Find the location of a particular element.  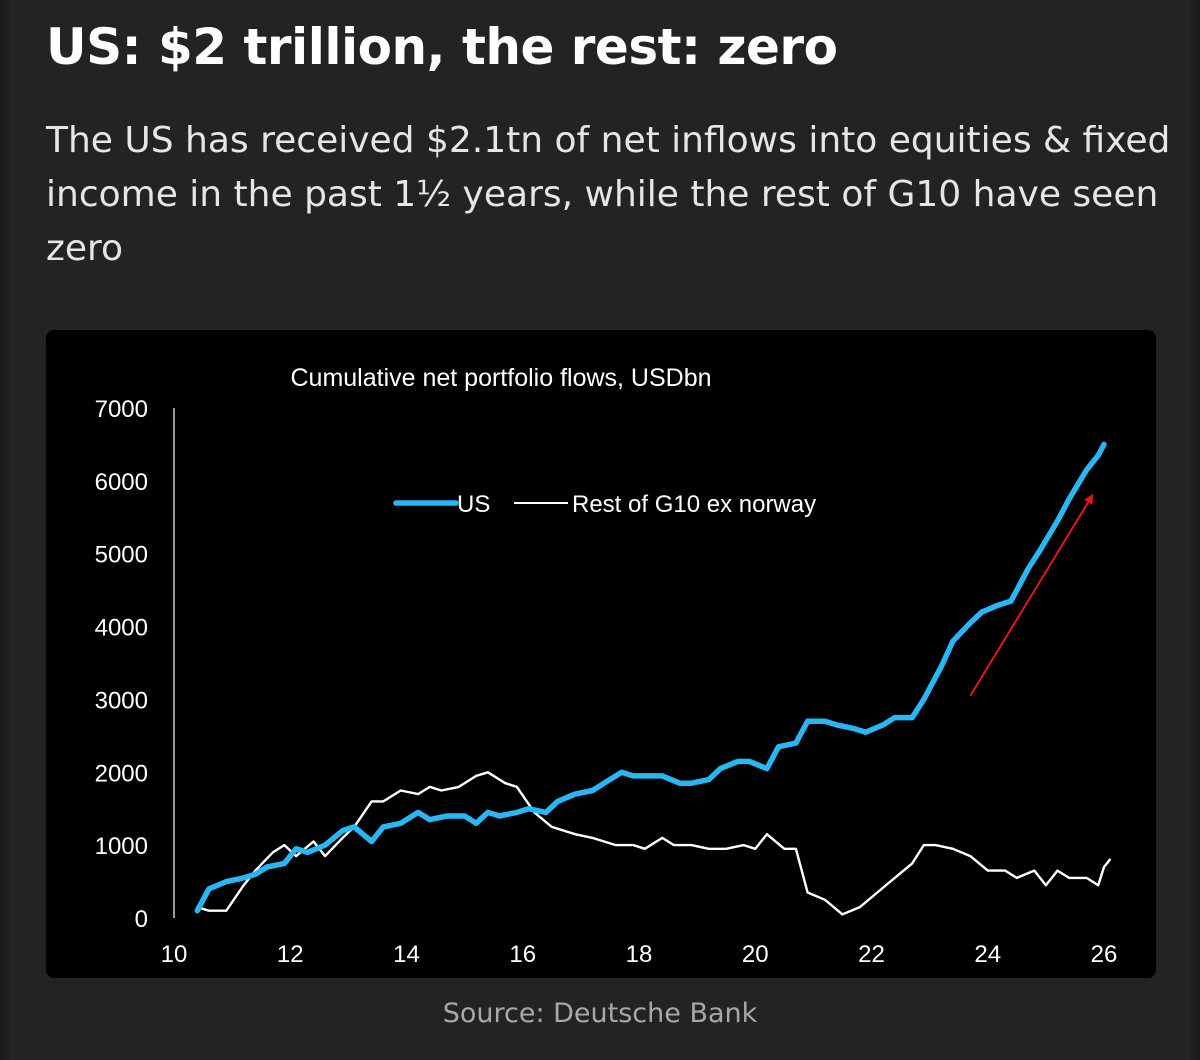

x-tick-label: 12 is located at coordinates (290, 954).